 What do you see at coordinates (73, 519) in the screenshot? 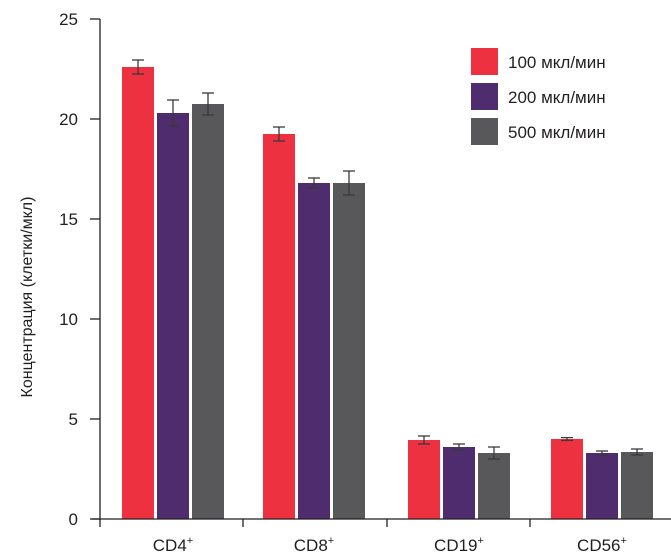
I see `y-tick-label: 0` at bounding box center [73, 519].